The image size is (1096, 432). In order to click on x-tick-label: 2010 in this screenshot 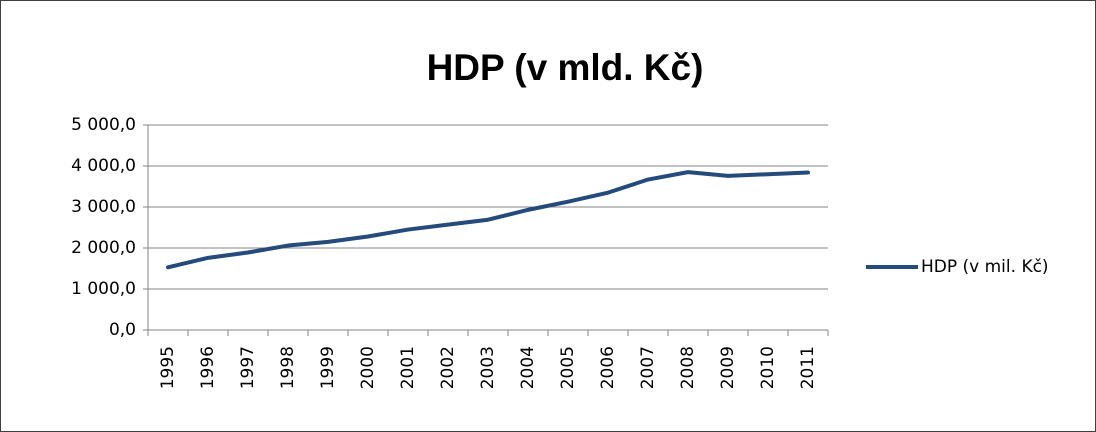, I will do `click(768, 367)`.